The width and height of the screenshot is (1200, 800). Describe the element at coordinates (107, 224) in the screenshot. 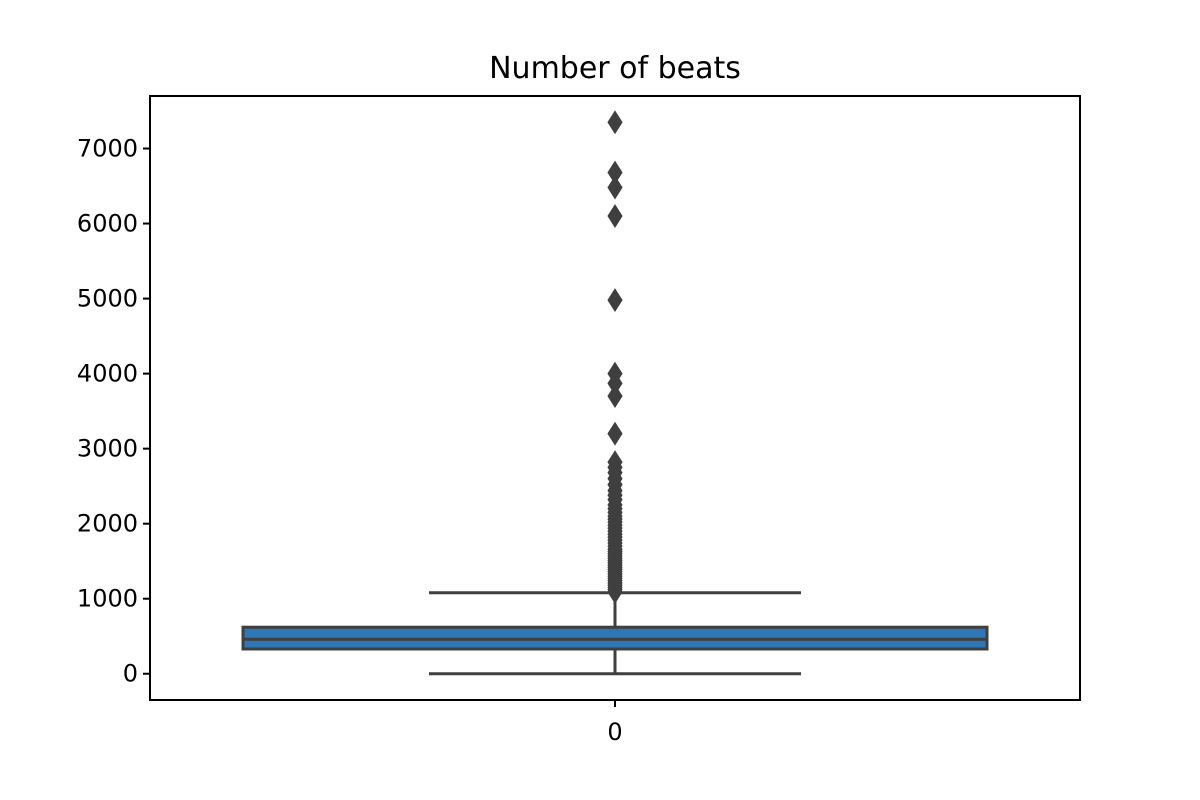

I see `y-tick-label: 6000` at that location.